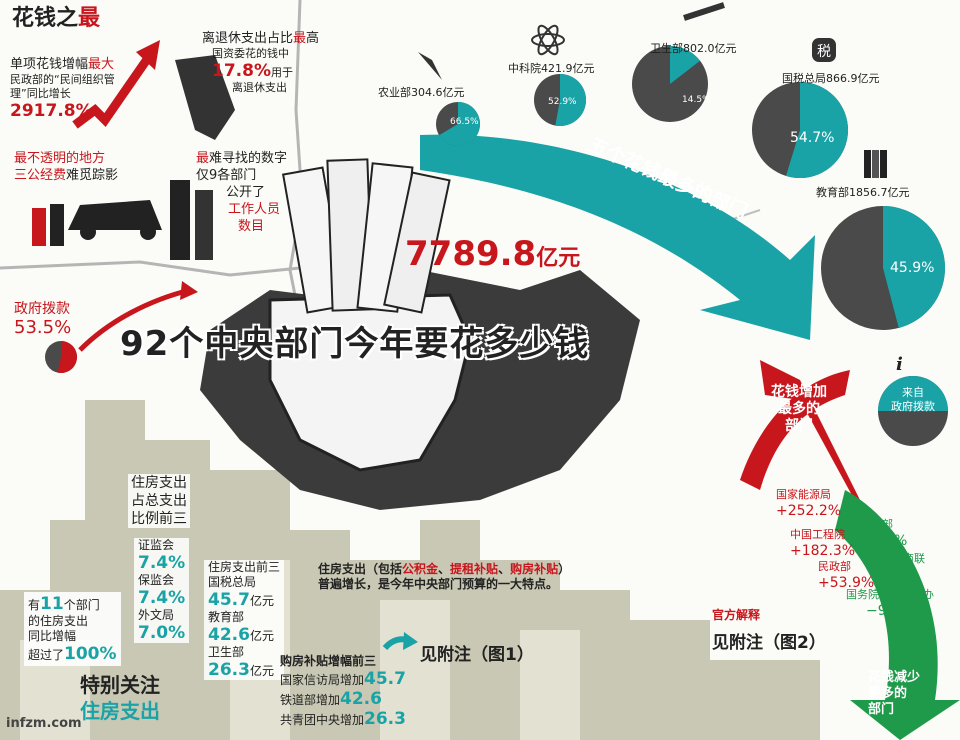  I want to click on decrease-list-item: 全国工商联 −9.6%, so click(897, 567).